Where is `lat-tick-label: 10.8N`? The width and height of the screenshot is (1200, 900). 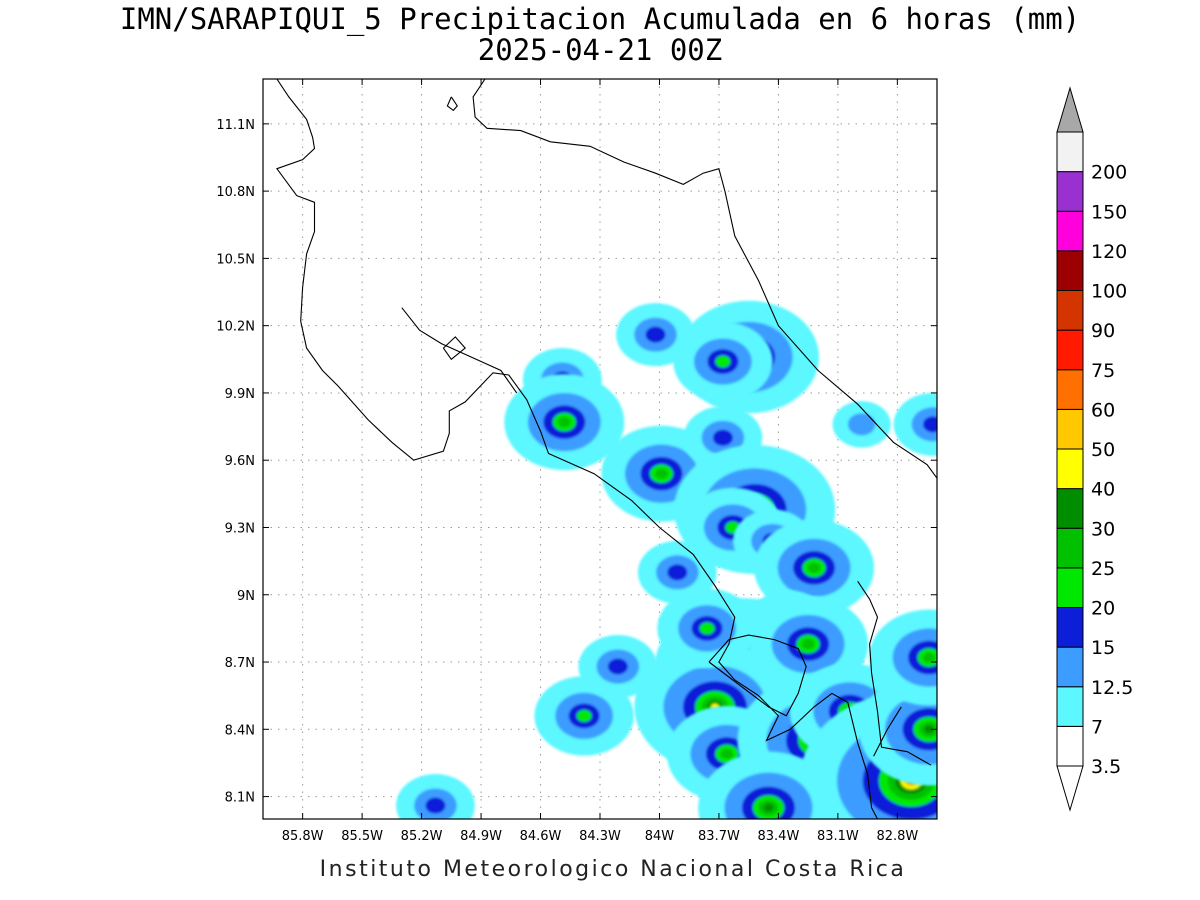
lat-tick-label: 10.8N is located at coordinates (235, 192).